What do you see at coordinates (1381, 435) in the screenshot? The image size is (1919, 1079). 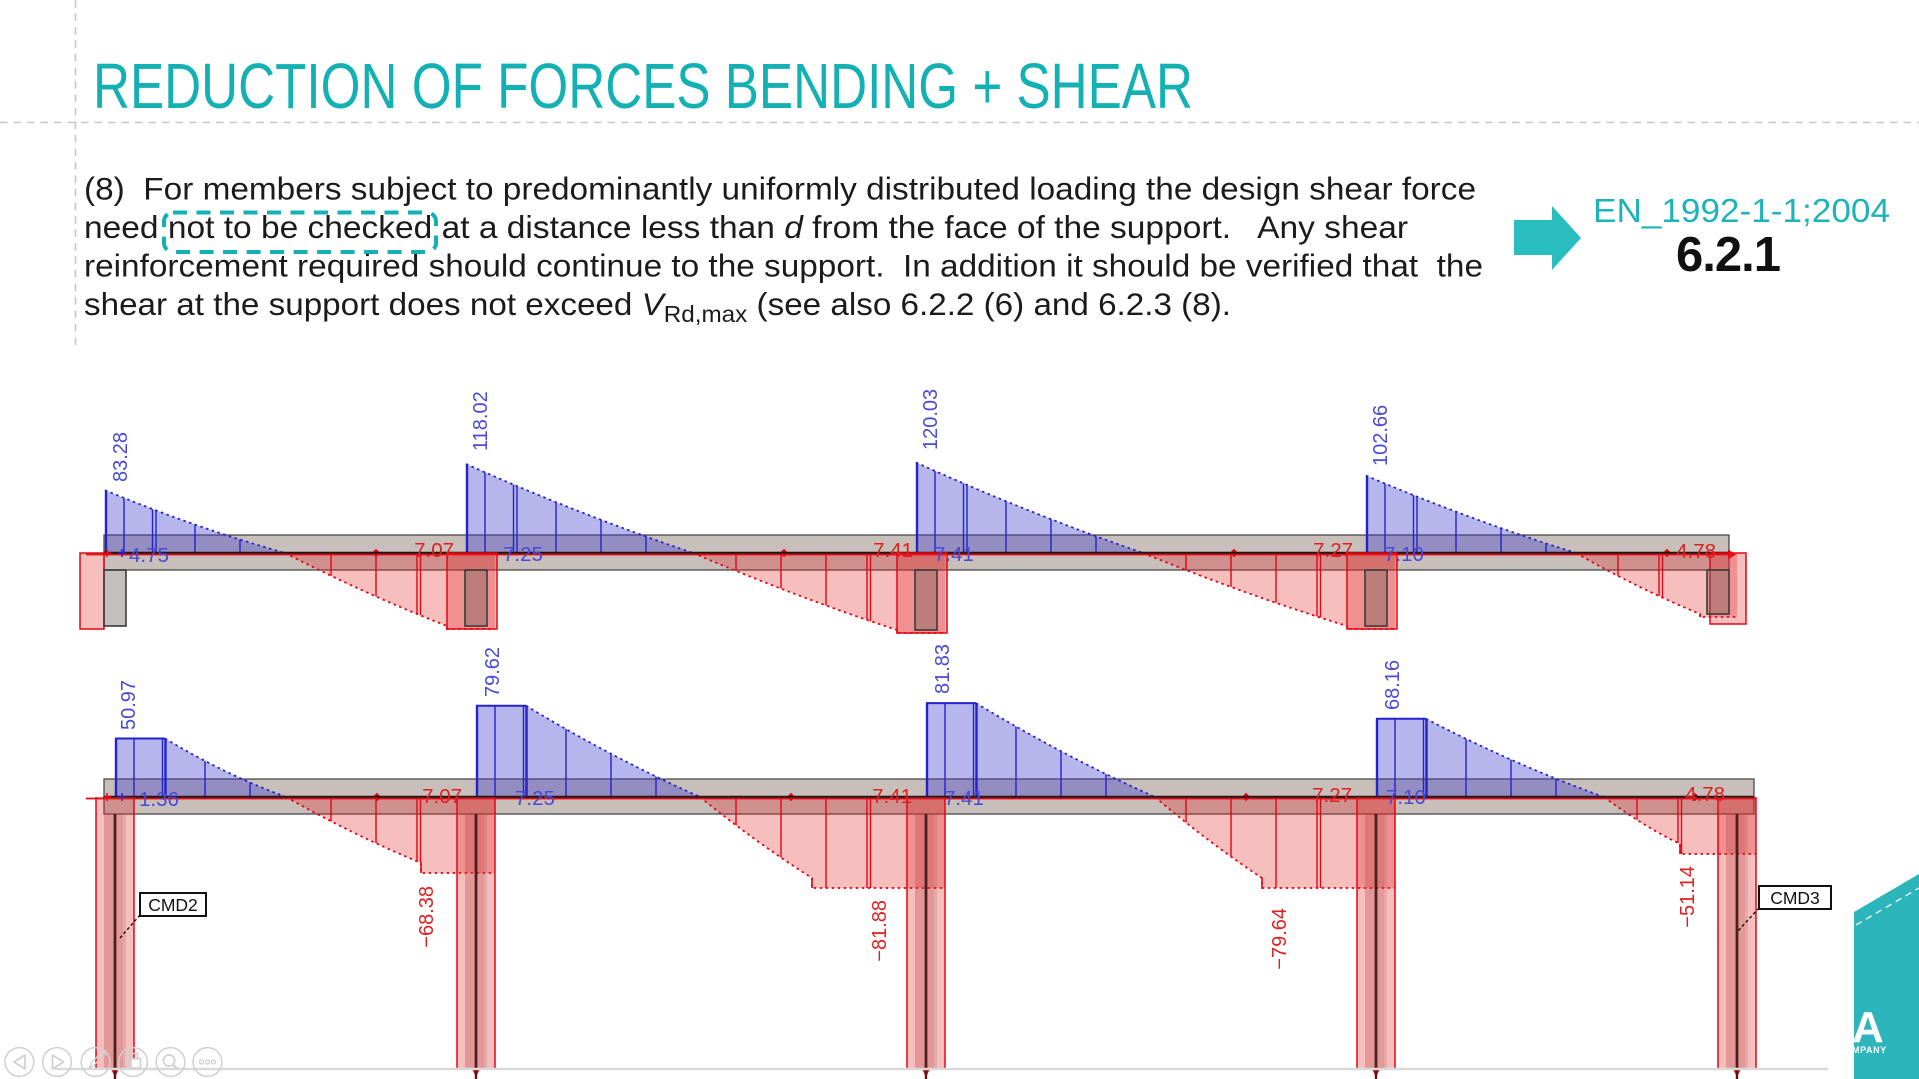 I see `svg-text: 102.66` at bounding box center [1381, 435].